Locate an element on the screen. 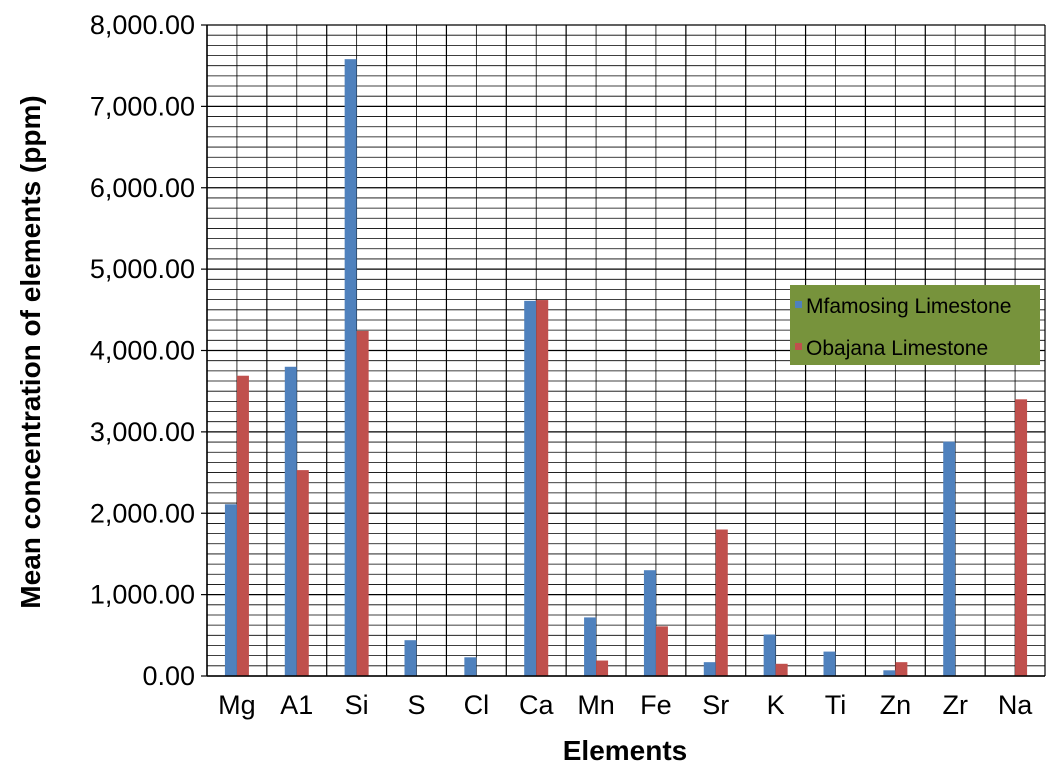  legend-label-obajana: Obajana Limestone is located at coordinates (897, 348).